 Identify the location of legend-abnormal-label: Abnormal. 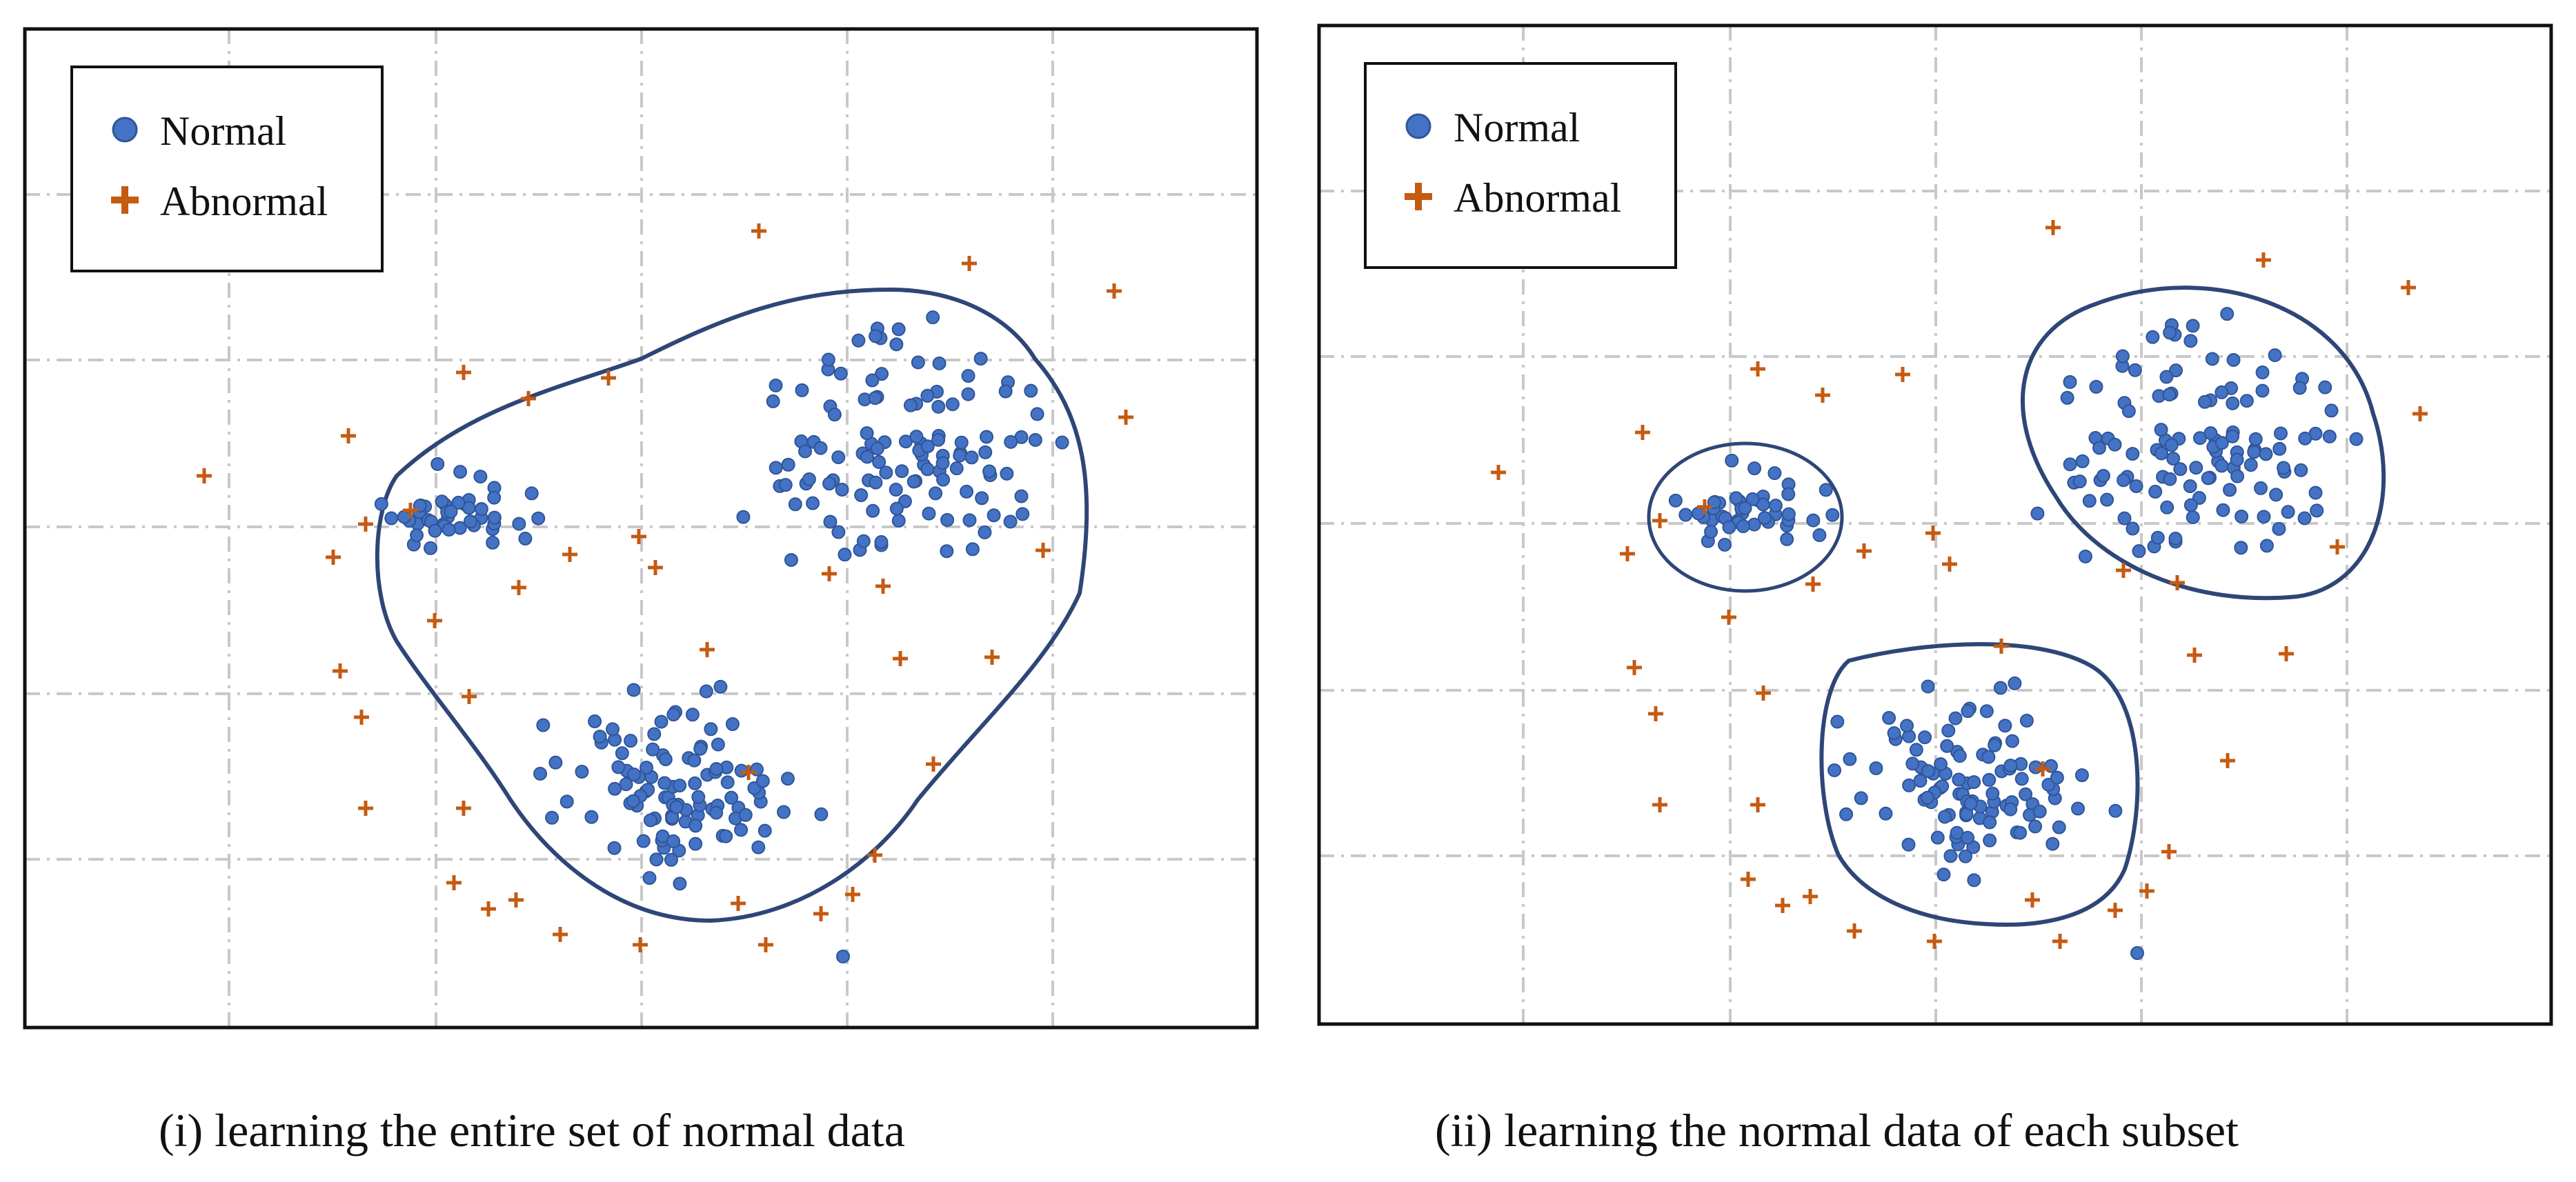
(1537, 198).